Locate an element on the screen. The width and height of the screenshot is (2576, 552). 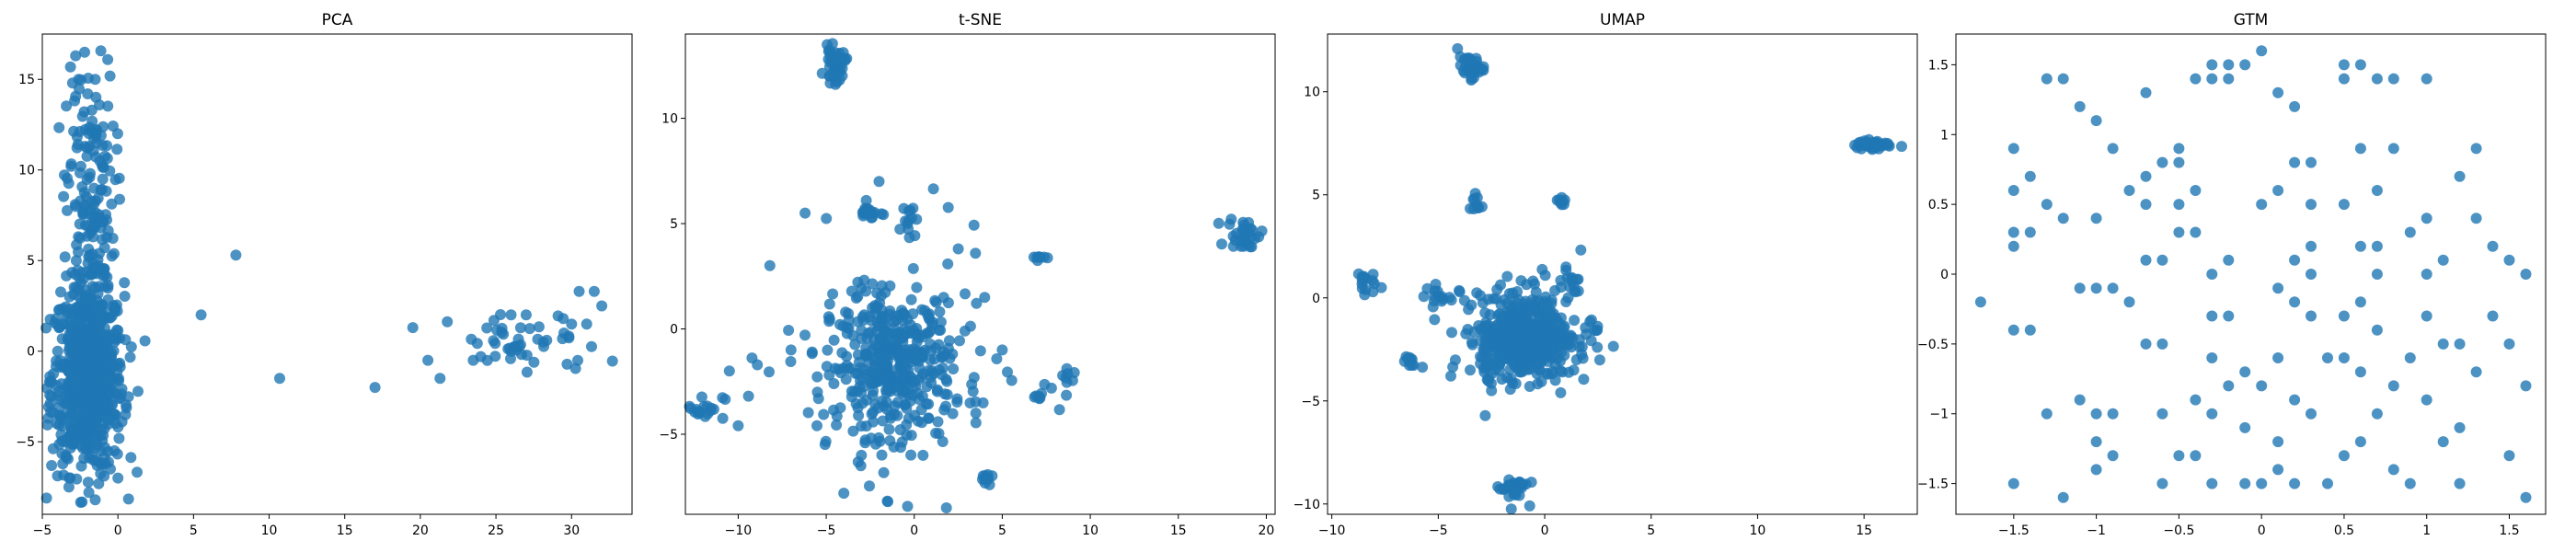
umap-y-tick-label: −10 is located at coordinates (1306, 505).